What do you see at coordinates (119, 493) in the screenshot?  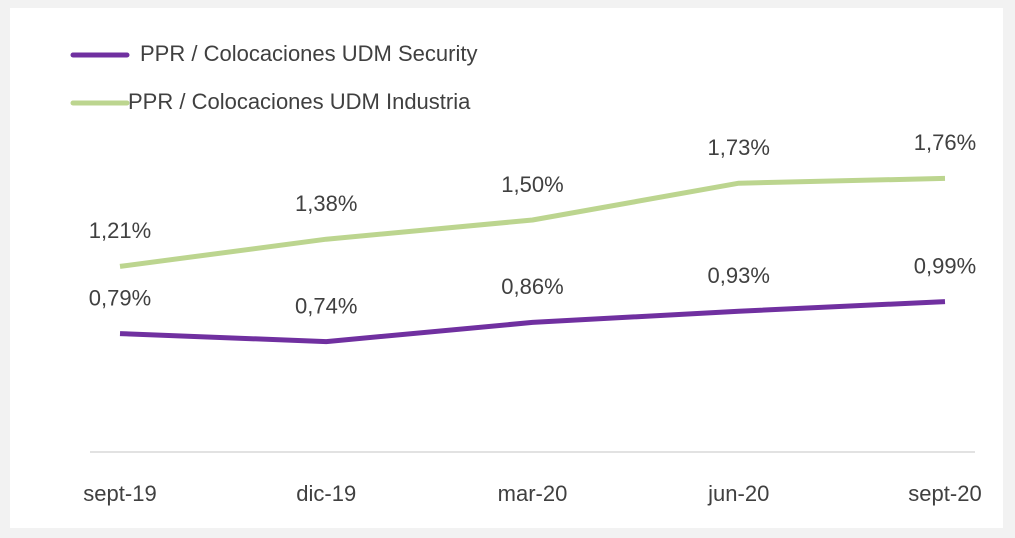 I see `x-tick-label: sept-19` at bounding box center [119, 493].